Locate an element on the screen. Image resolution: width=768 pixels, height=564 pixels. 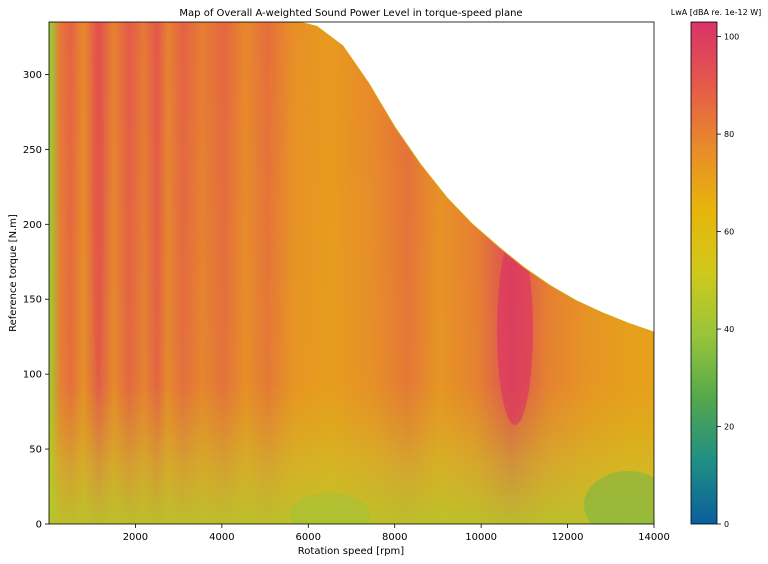
colorbar: 0 20 40 60 80 100 LwA [dBA re. 1e-12 W] is located at coordinates (716, 268).